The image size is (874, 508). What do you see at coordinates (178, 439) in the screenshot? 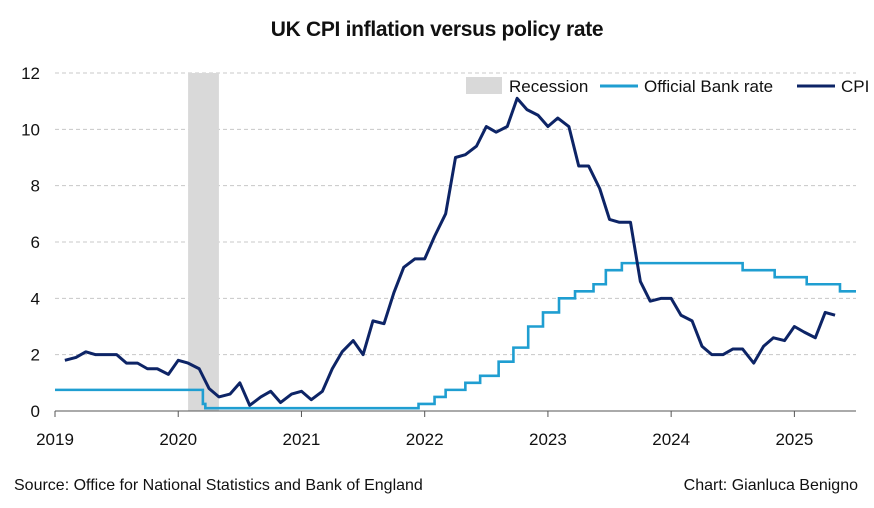
I see `x-tick-label-2020: 2020` at bounding box center [178, 439].